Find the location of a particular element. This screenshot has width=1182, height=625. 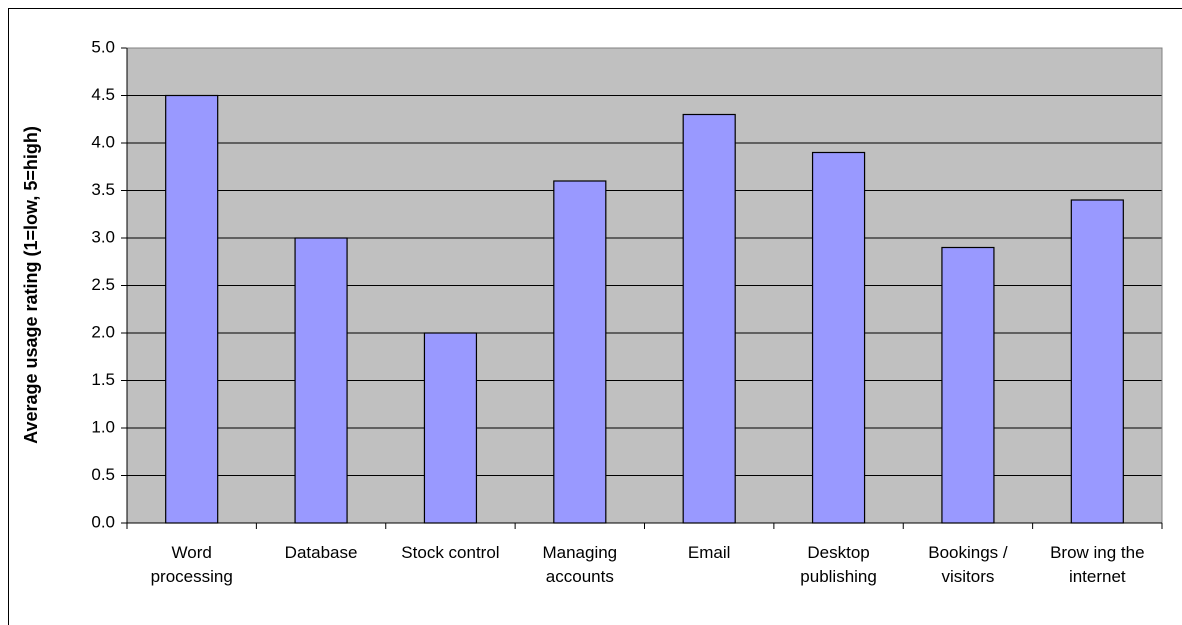

x-tick-label: Brow ing the internet is located at coordinates (1097, 564).